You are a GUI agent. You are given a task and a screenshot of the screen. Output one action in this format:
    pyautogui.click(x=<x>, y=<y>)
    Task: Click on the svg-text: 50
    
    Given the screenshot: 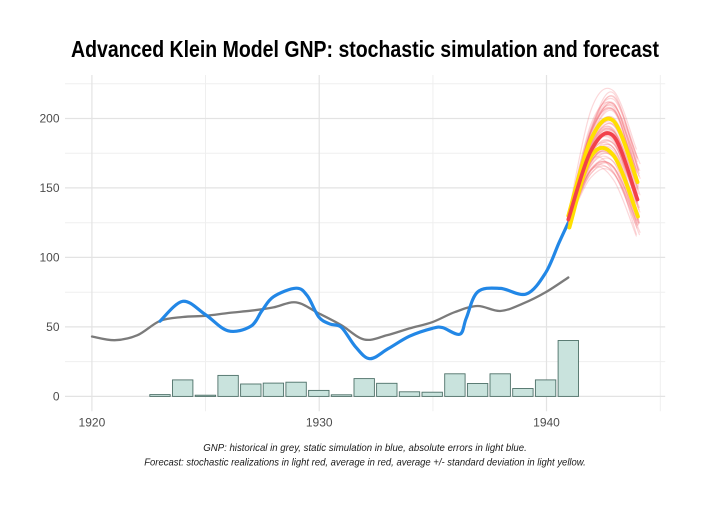 What is the action you would take?
    pyautogui.click(x=53, y=327)
    